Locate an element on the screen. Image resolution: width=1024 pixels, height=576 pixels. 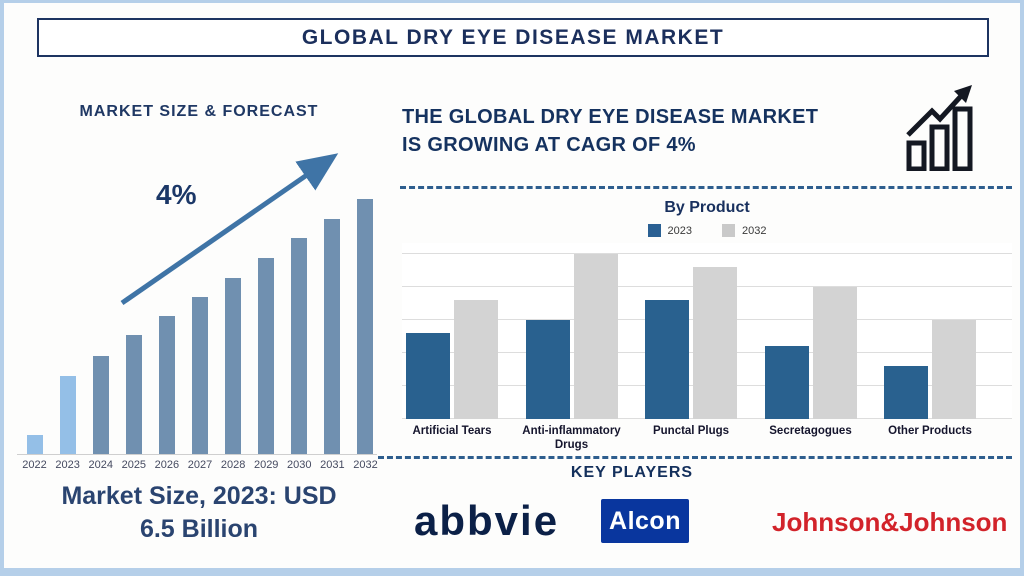
forecast-bar-2024 is located at coordinates (101, 405).